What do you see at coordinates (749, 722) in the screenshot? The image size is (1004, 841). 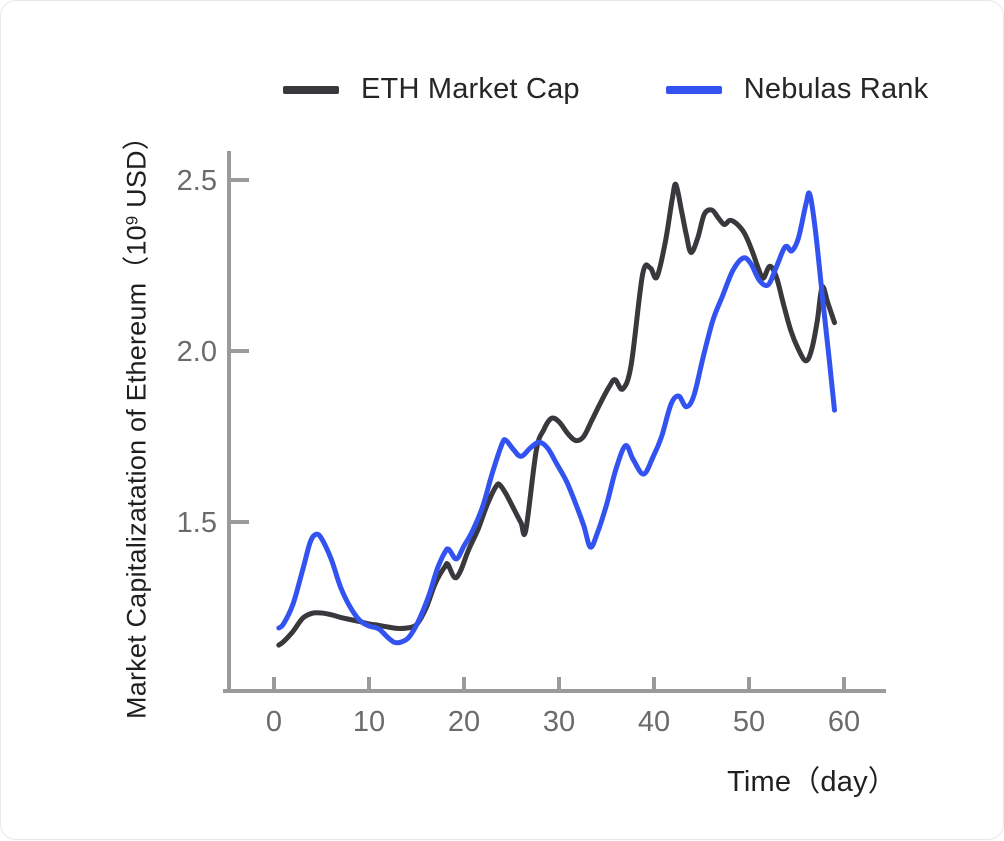 I see `x-tick-label: 50` at bounding box center [749, 722].